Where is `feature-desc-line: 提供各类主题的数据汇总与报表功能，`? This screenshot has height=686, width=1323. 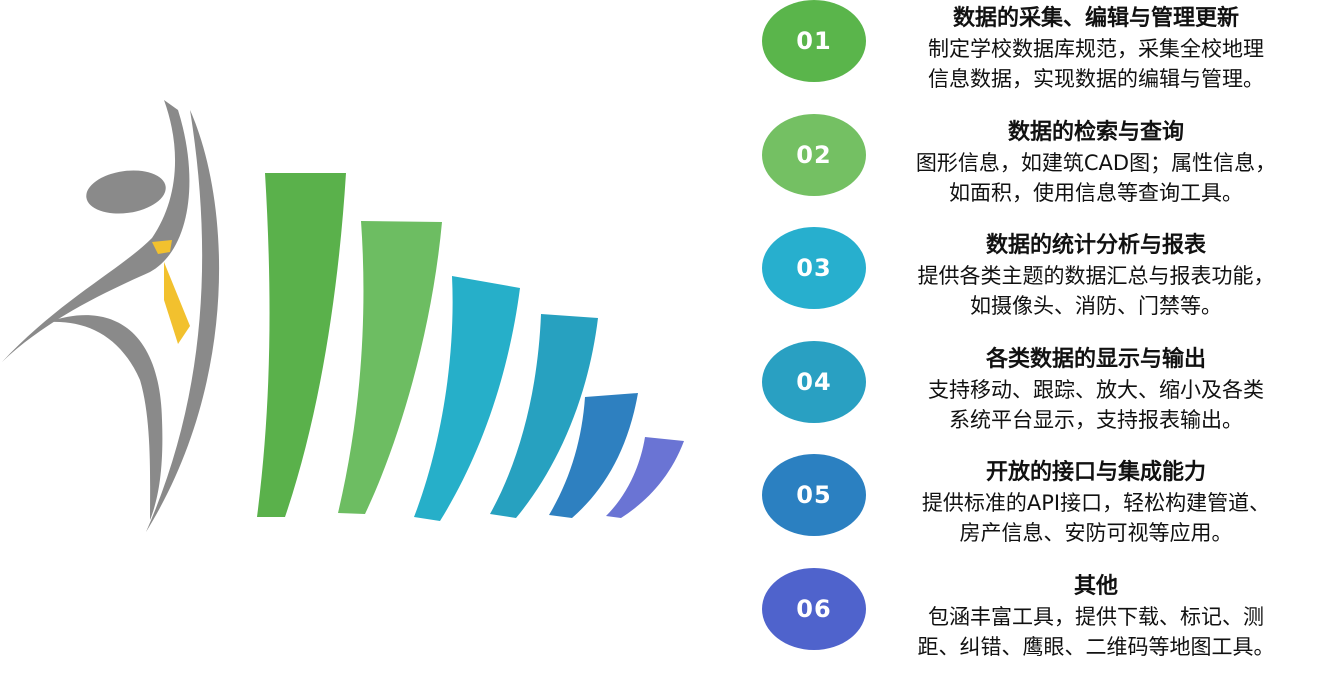 feature-desc-line: 提供各类主题的数据汇总与报表功能， is located at coordinates (1096, 276).